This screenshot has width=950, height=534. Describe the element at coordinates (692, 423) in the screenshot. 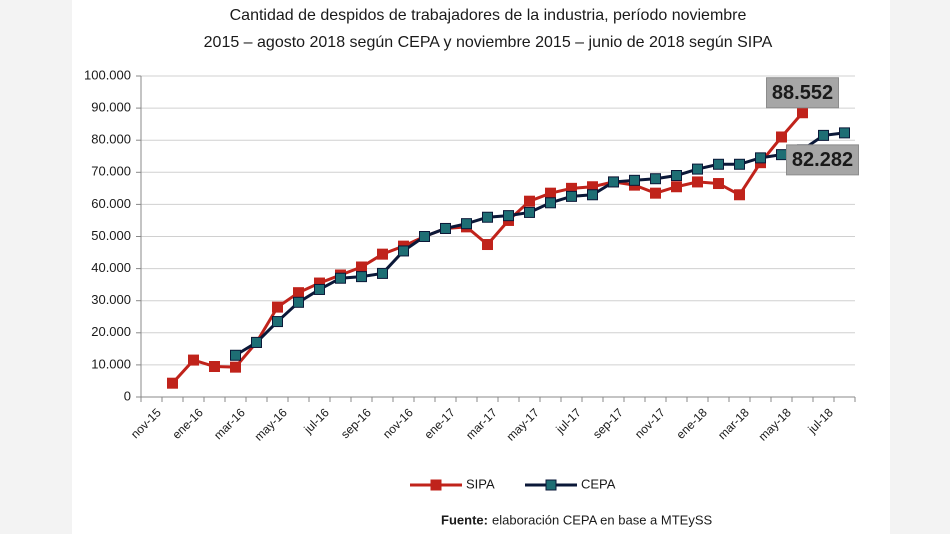

I see `x-tick-label: ene-18` at that location.